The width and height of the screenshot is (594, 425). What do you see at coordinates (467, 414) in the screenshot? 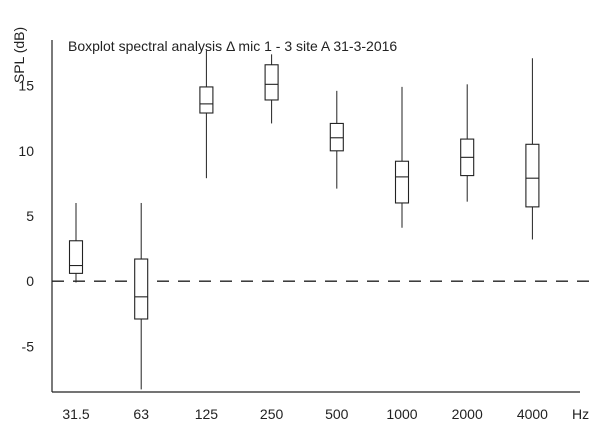
I see `x-tick-label: 2000` at bounding box center [467, 414].